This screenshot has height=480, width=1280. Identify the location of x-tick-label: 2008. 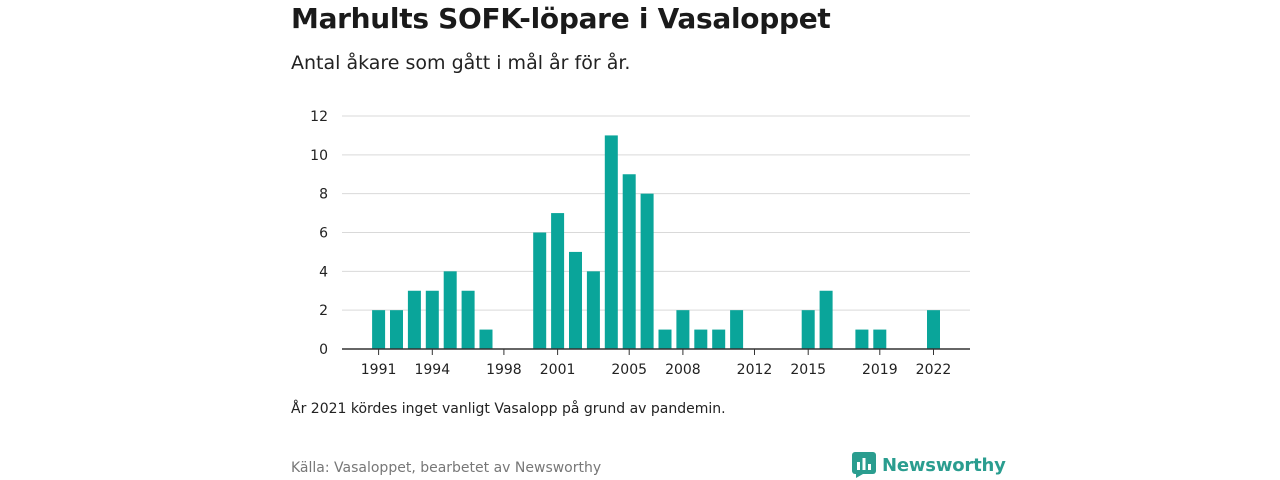
(683, 370).